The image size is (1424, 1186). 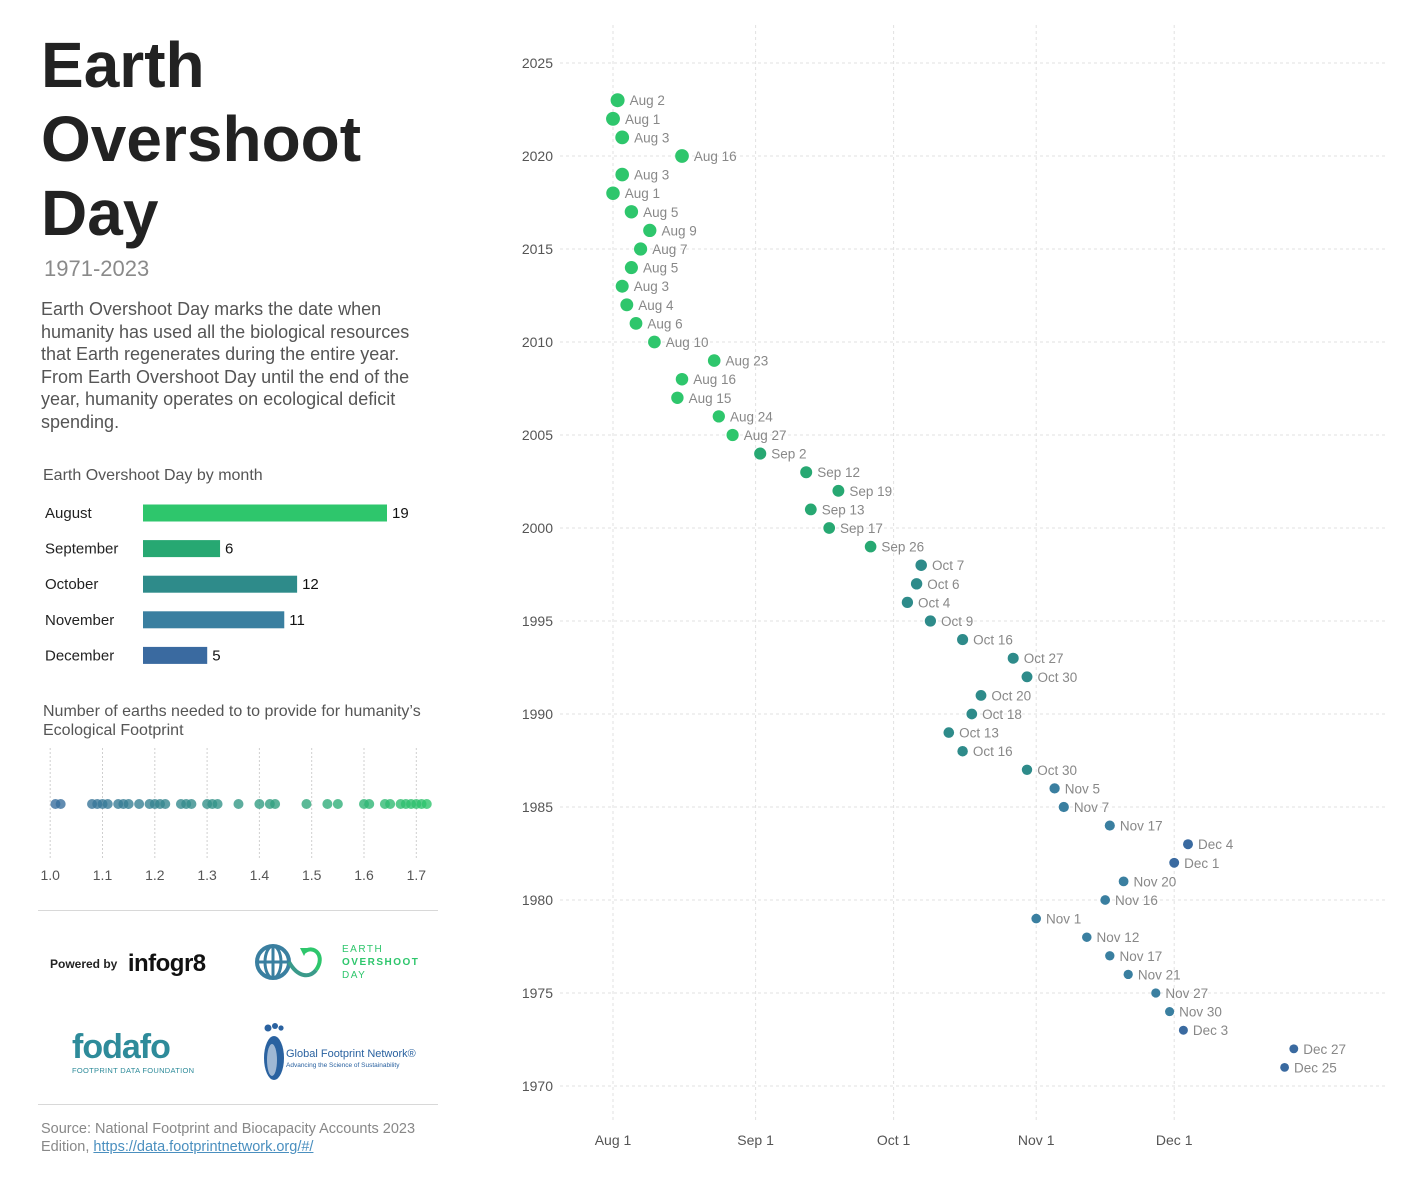 I want to click on overshoot-point-label: Dec 1, so click(x=1201, y=863).